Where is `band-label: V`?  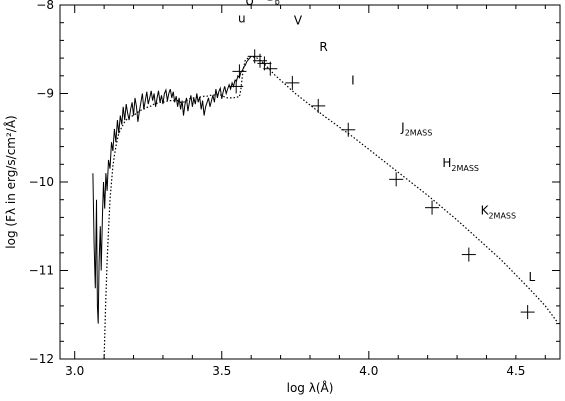 band-label: V is located at coordinates (298, 20).